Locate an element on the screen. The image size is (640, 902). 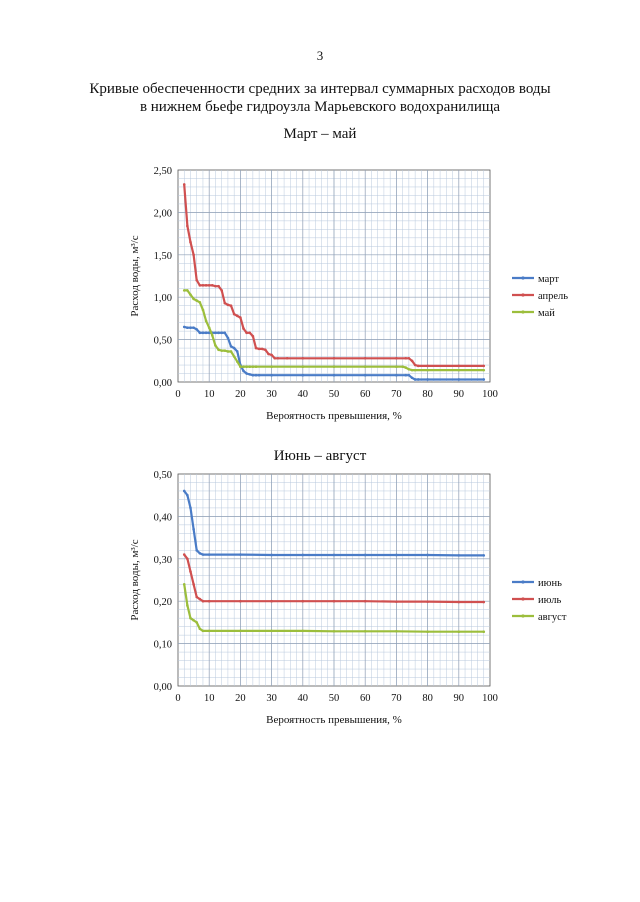
y-tick-label: 1,50 is located at coordinates (163, 256).